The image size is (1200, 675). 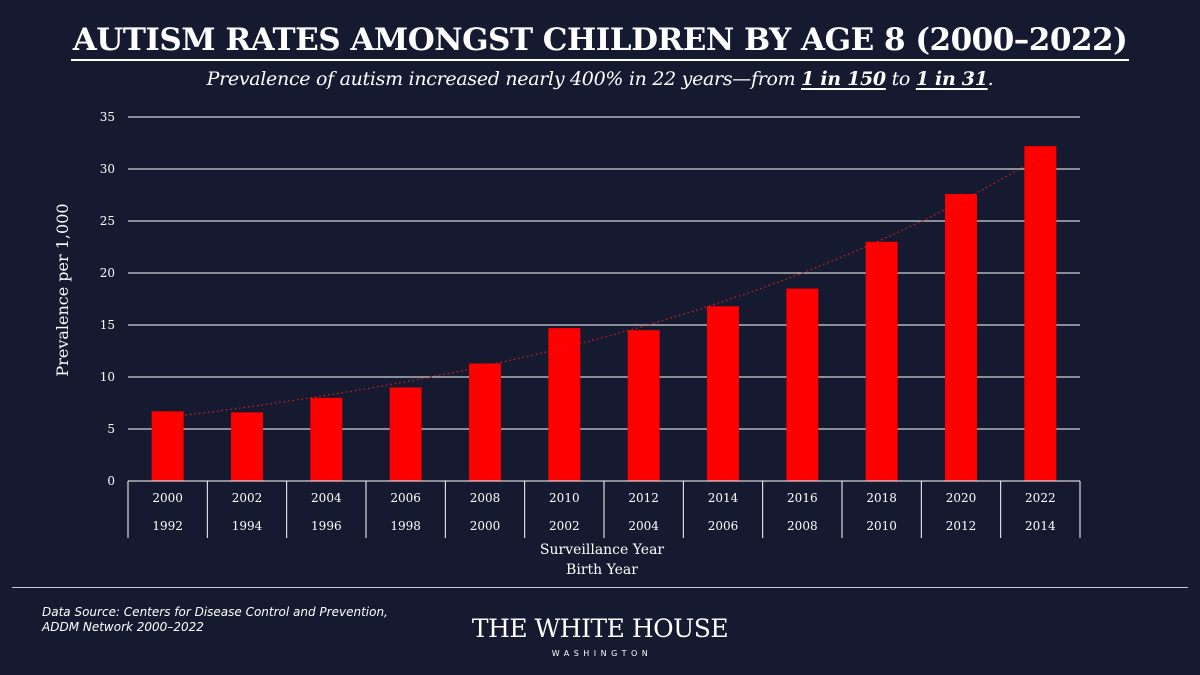 What do you see at coordinates (900, 79) in the screenshot?
I see `subtitle-mid: to` at bounding box center [900, 79].